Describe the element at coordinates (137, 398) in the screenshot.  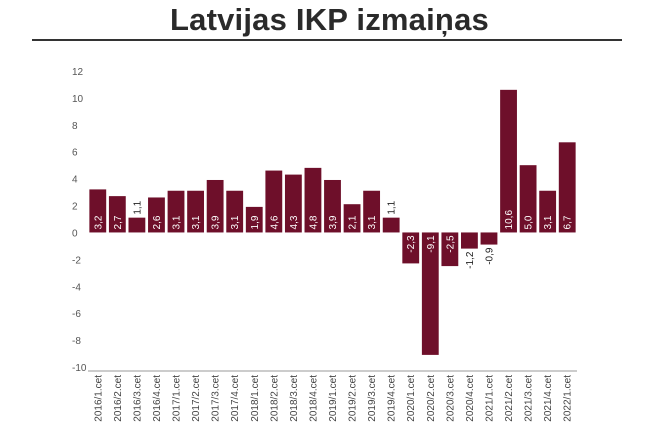
I see `x-tick-label: 2016/3.cet` at that location.